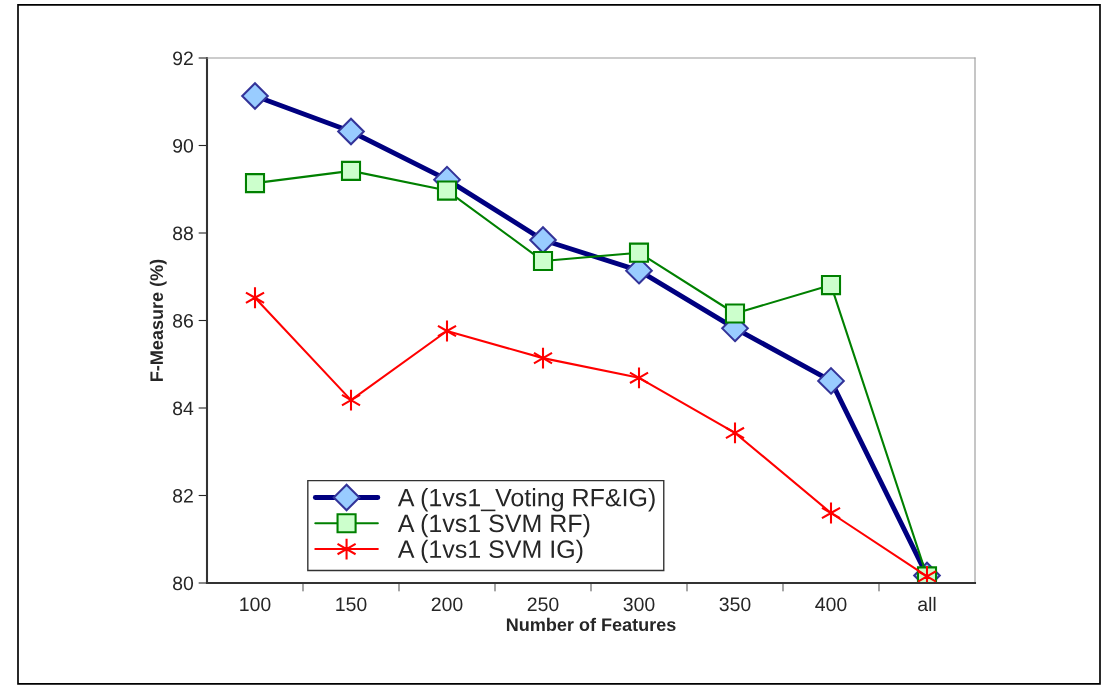  I want to click on y-tick-label: 82, so click(183, 495).